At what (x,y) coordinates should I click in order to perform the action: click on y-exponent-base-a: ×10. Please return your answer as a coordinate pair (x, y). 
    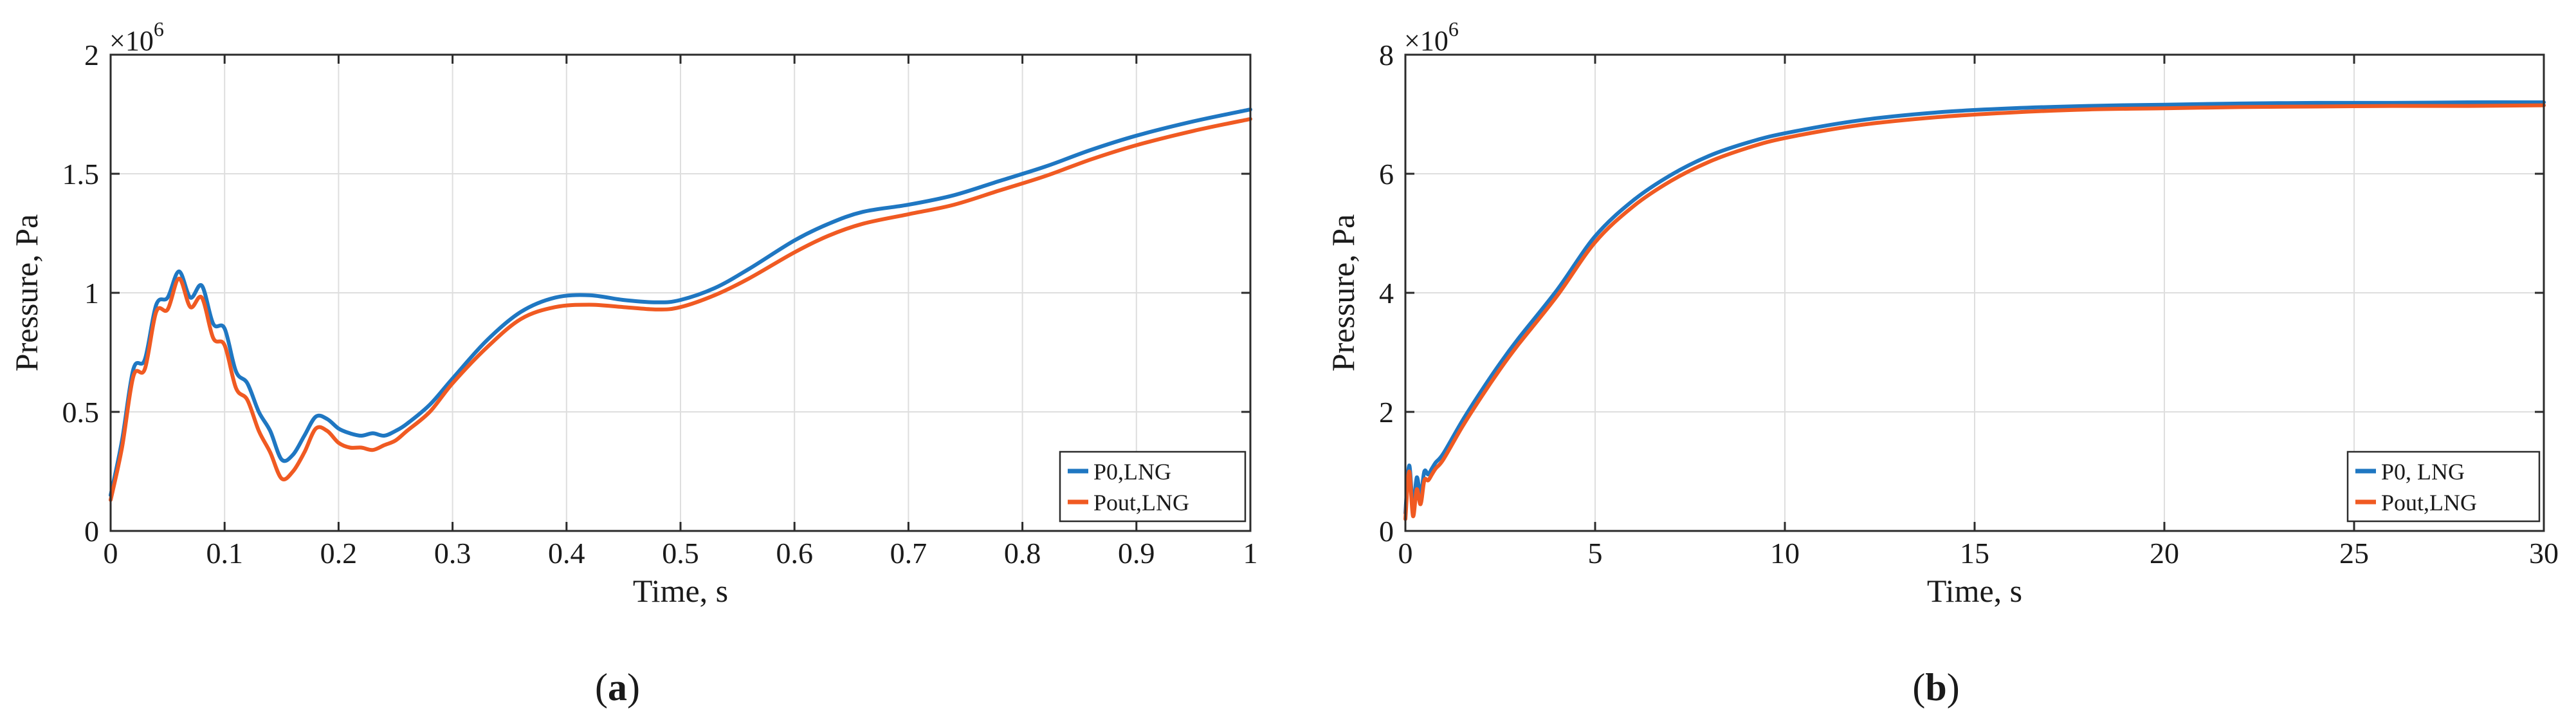
    Looking at the image, I should click on (131, 41).